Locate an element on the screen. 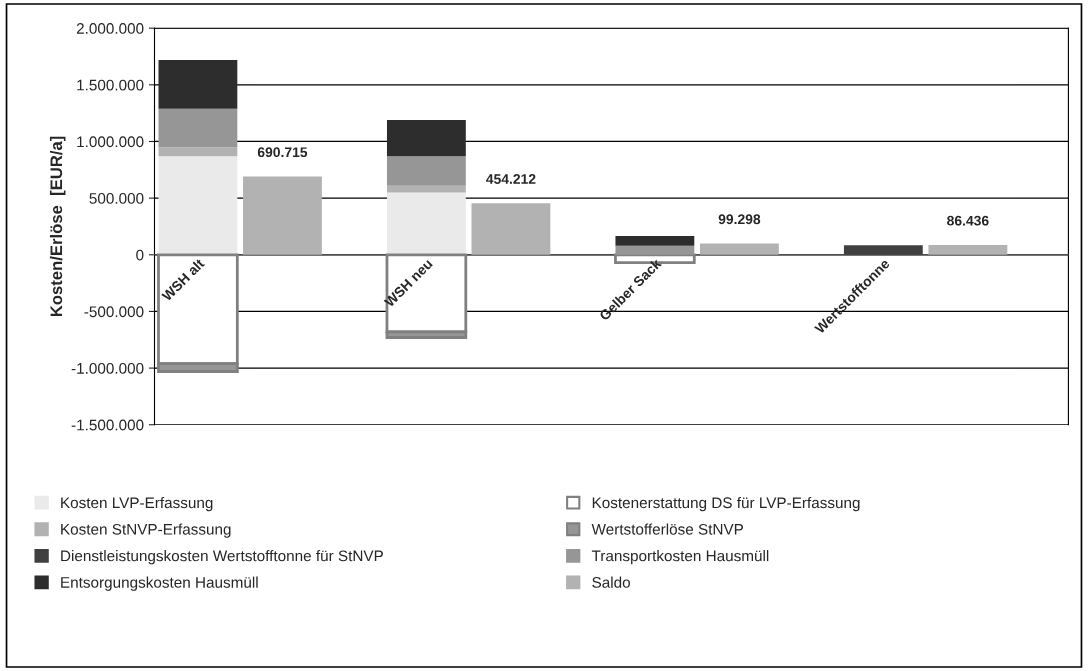 The height and width of the screenshot is (671, 1088). y-tick-label: 1.500.000 is located at coordinates (110, 85).